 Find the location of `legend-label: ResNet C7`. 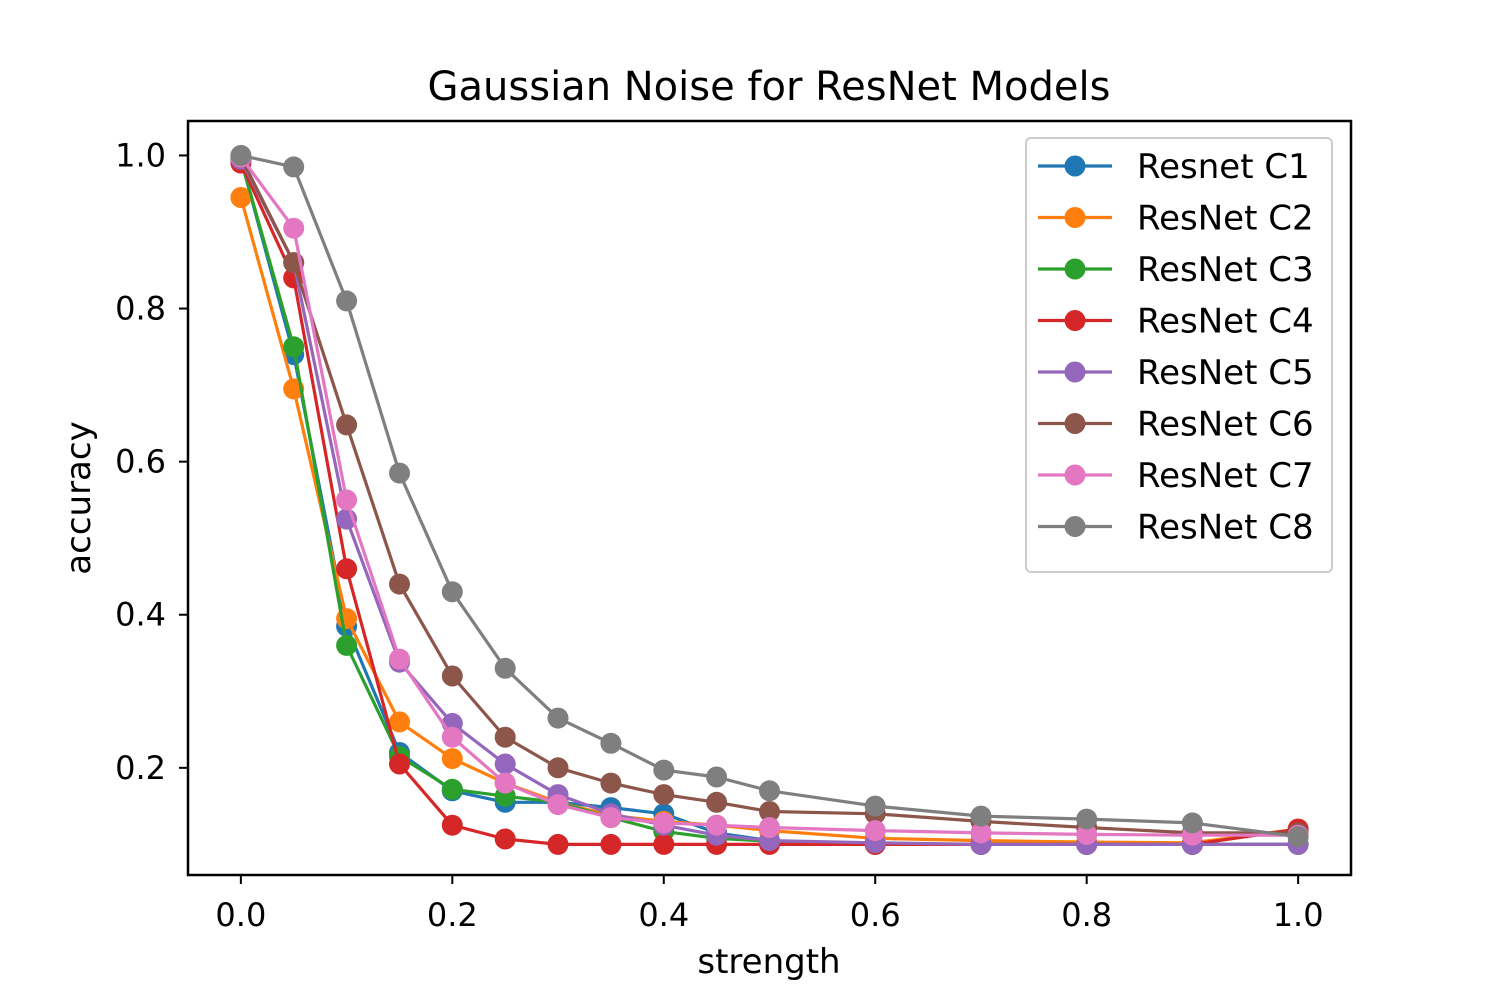

legend-label: ResNet C7 is located at coordinates (1225, 476).